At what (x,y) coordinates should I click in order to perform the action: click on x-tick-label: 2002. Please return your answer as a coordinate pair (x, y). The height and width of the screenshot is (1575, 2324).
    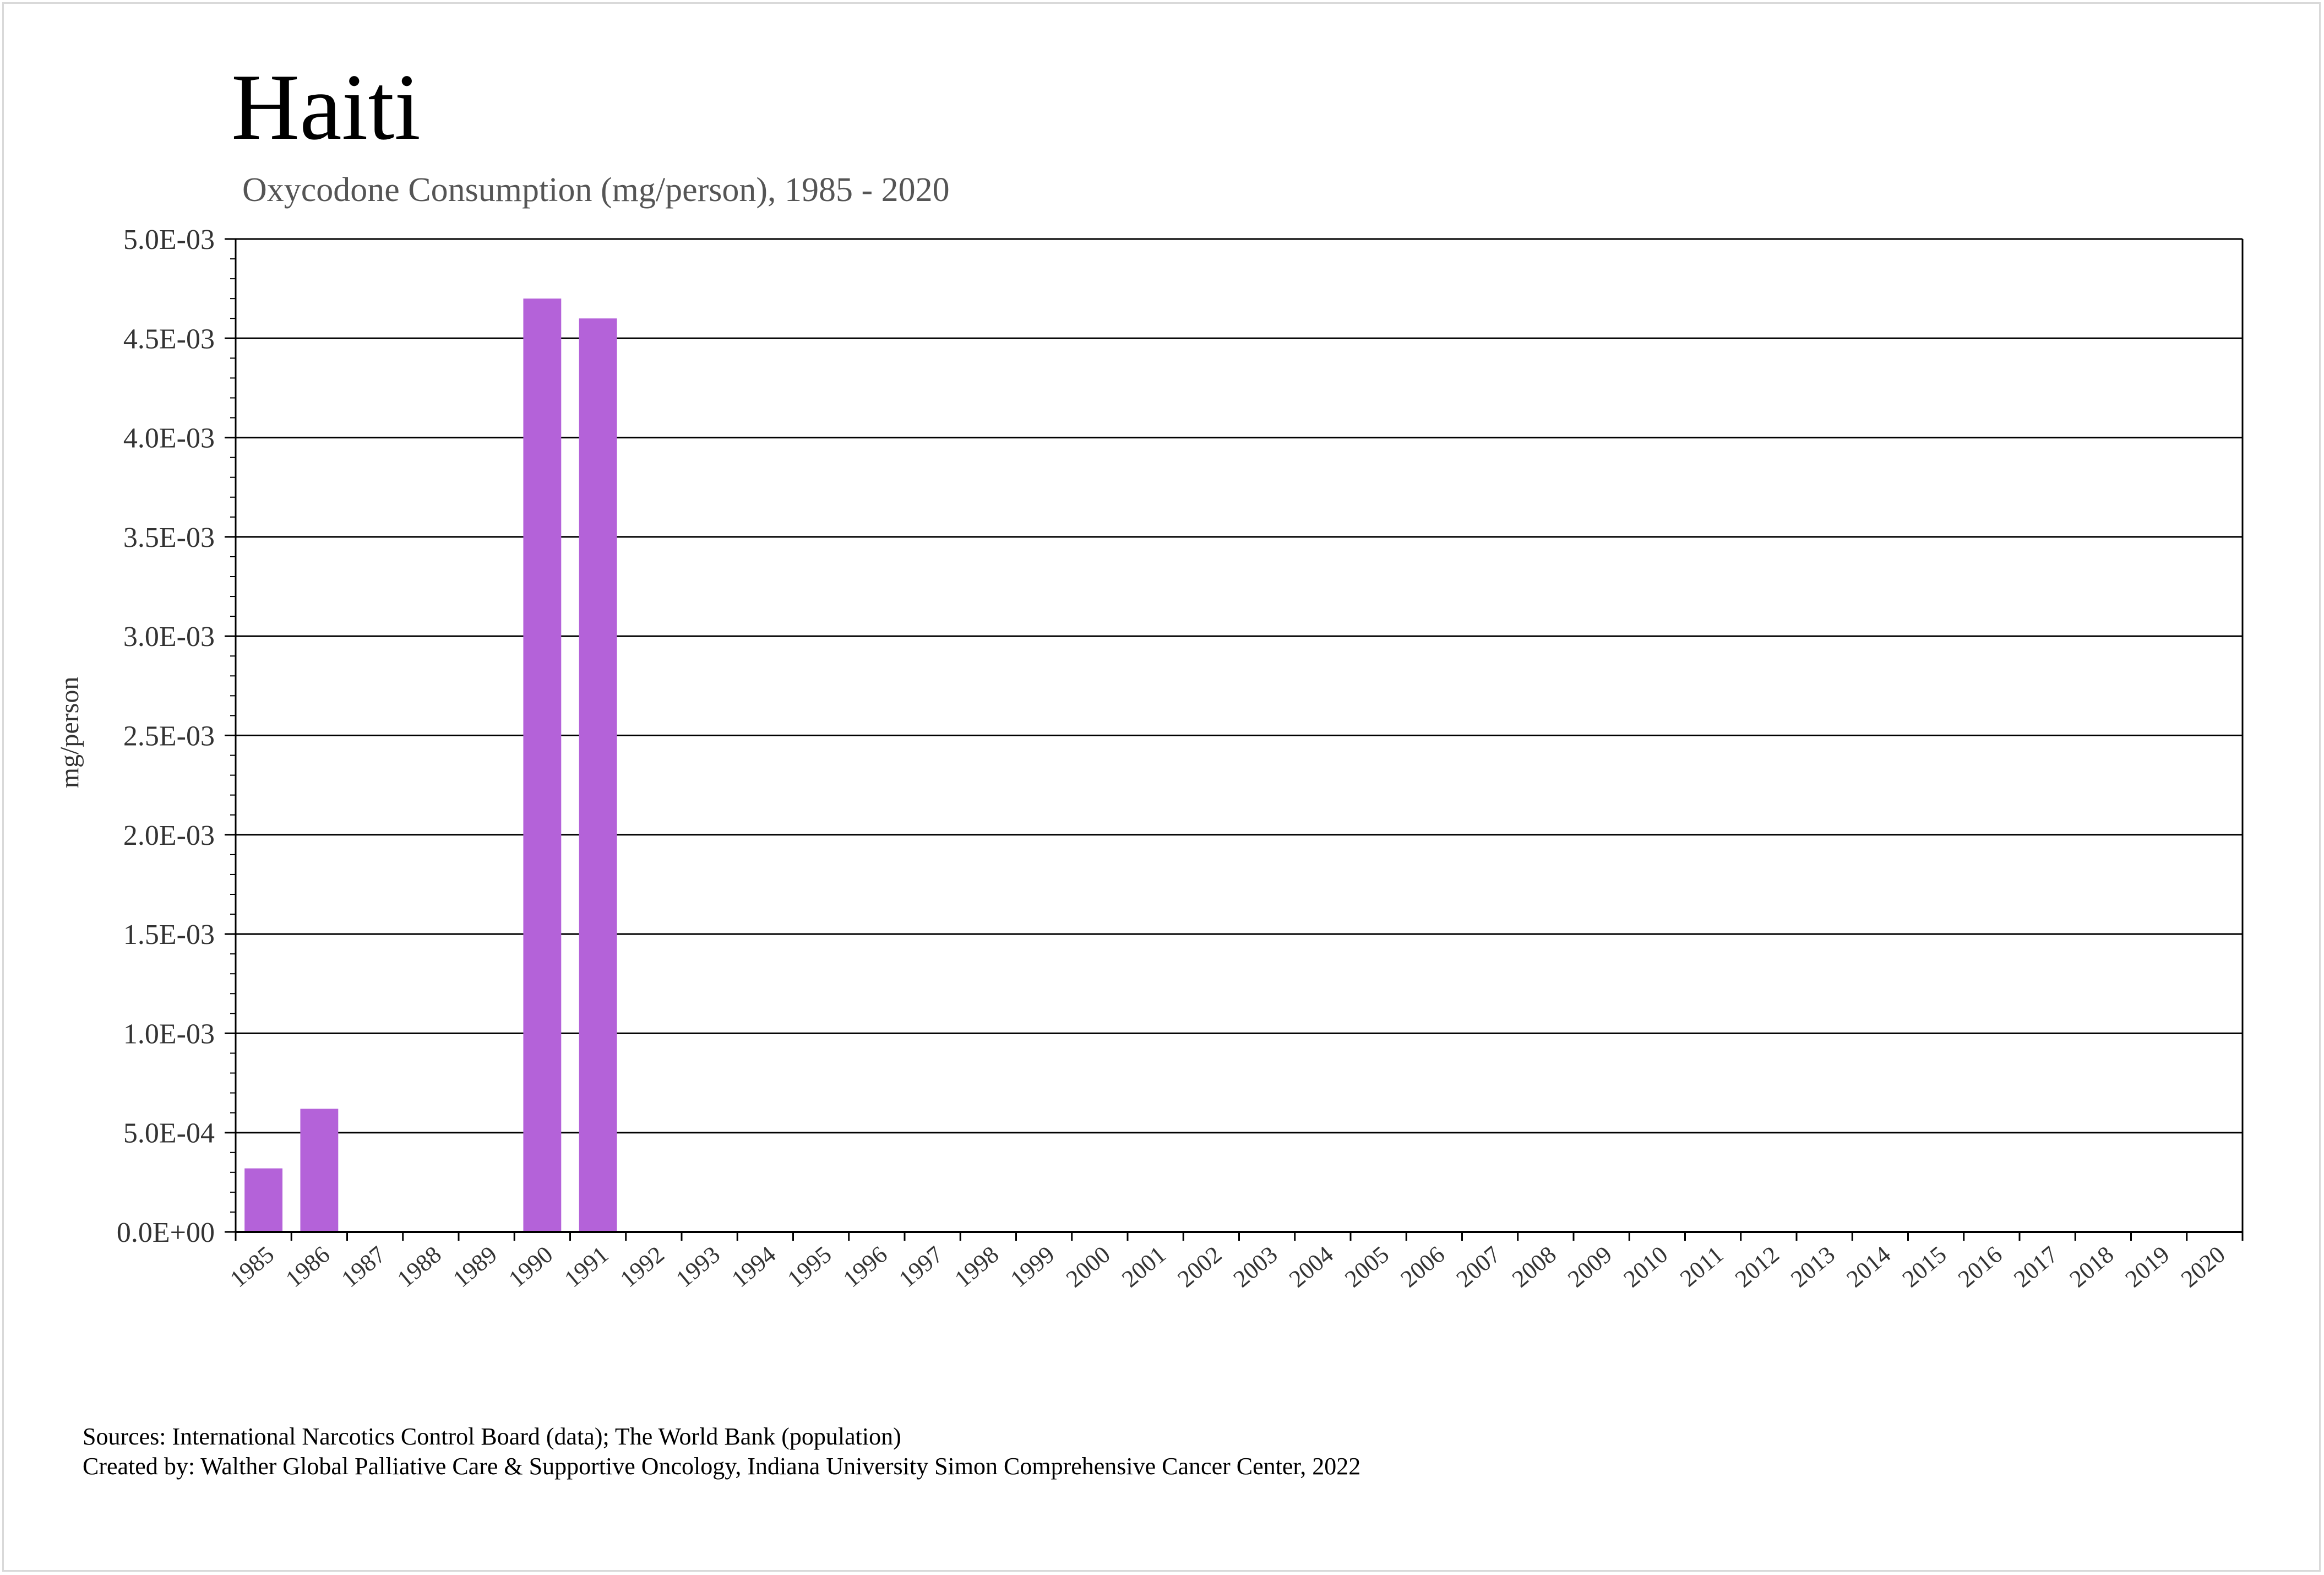
    Looking at the image, I should click on (1199, 1267).